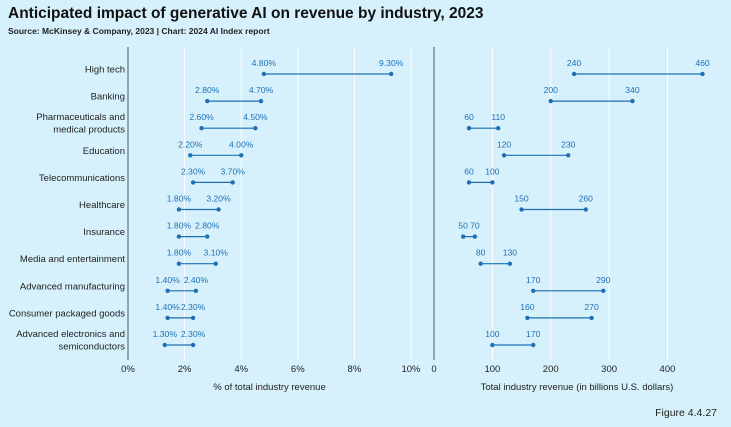  Describe the element at coordinates (492, 171) in the screenshot. I see `right-high-label: 100` at that location.